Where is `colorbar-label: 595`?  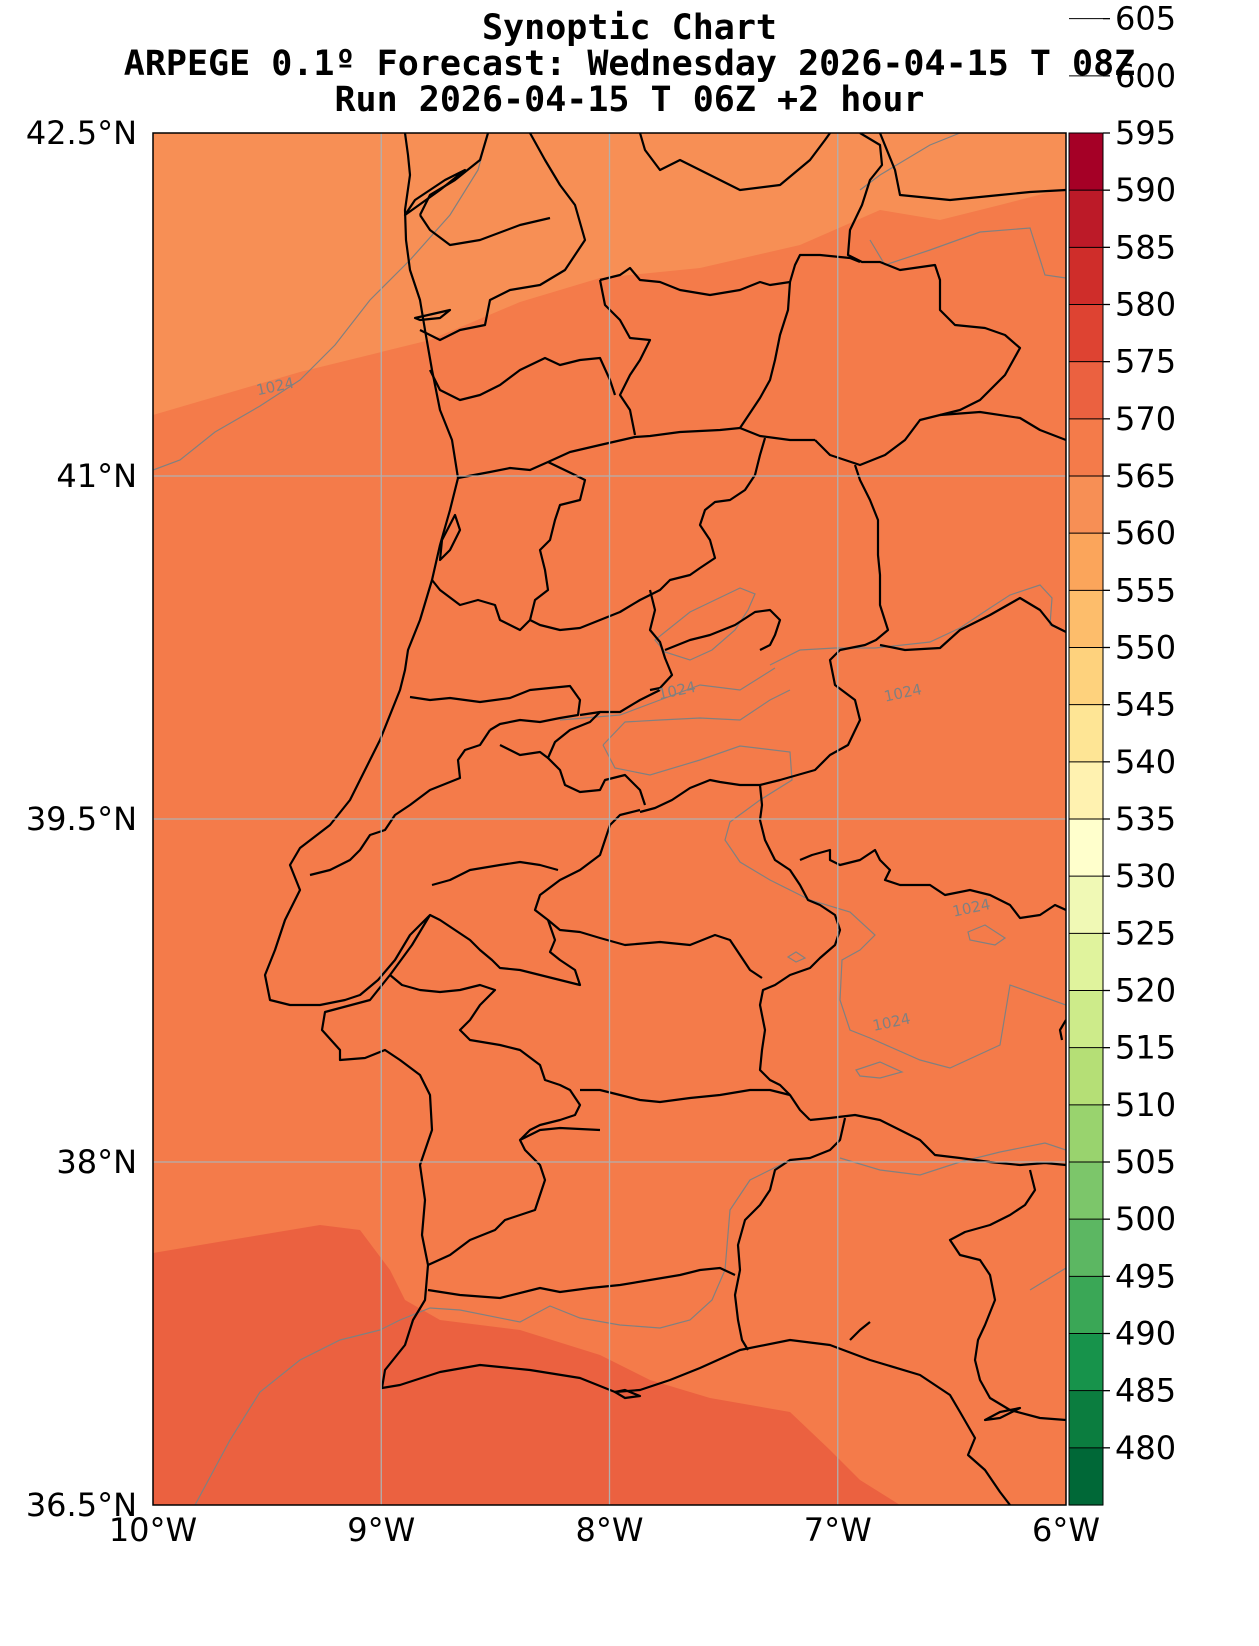 colorbar-label: 595 is located at coordinates (1145, 133).